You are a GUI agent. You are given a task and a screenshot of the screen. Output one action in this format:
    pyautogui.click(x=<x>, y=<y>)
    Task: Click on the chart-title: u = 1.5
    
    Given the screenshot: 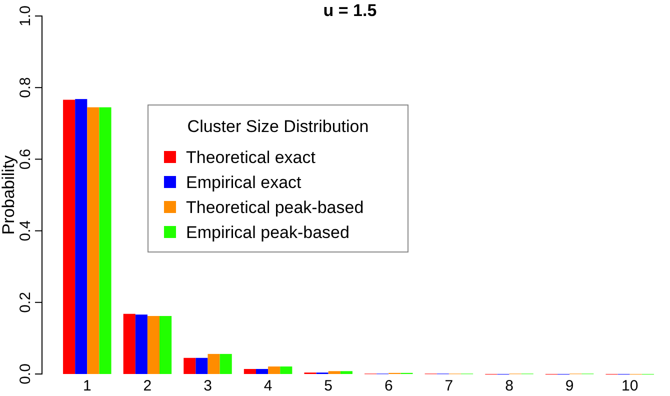 What is the action you would take?
    pyautogui.click(x=350, y=10)
    